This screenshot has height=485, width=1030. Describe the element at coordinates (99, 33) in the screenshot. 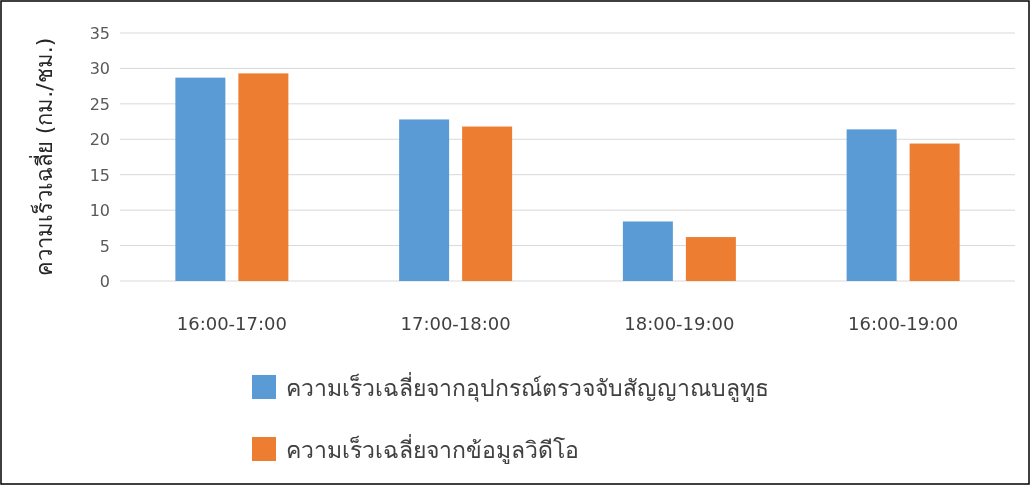

I see `y-tick-label: 35` at that location.